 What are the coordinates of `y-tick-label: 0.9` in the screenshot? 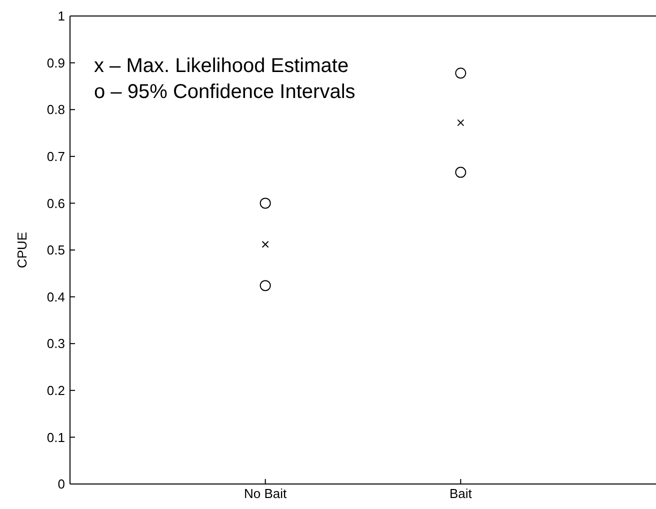 It's located at (55, 62).